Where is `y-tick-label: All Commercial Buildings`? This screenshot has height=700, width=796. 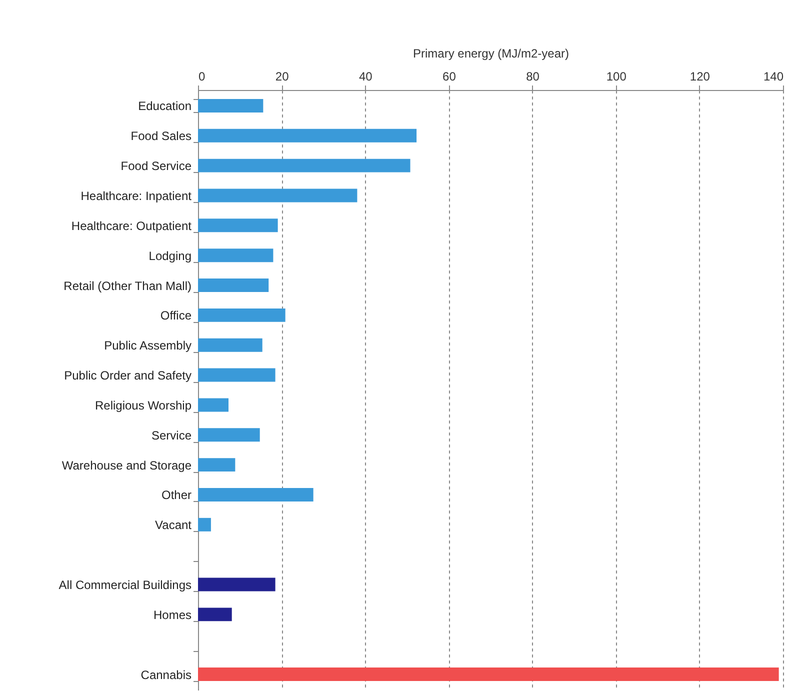 y-tick-label: All Commercial Buildings is located at coordinates (125, 585).